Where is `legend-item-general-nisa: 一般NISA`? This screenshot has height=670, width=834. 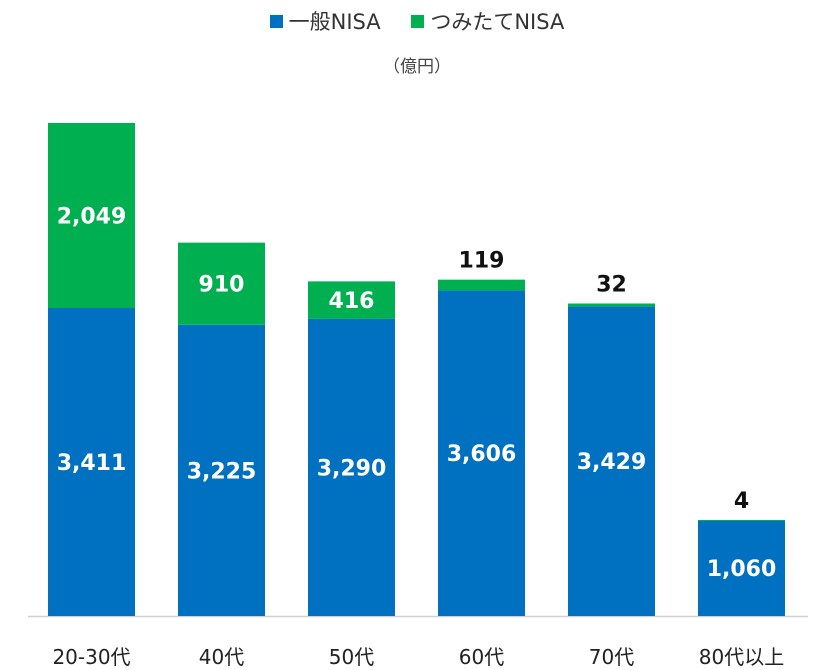
legend-item-general-nisa: 一般NISA is located at coordinates (325, 21).